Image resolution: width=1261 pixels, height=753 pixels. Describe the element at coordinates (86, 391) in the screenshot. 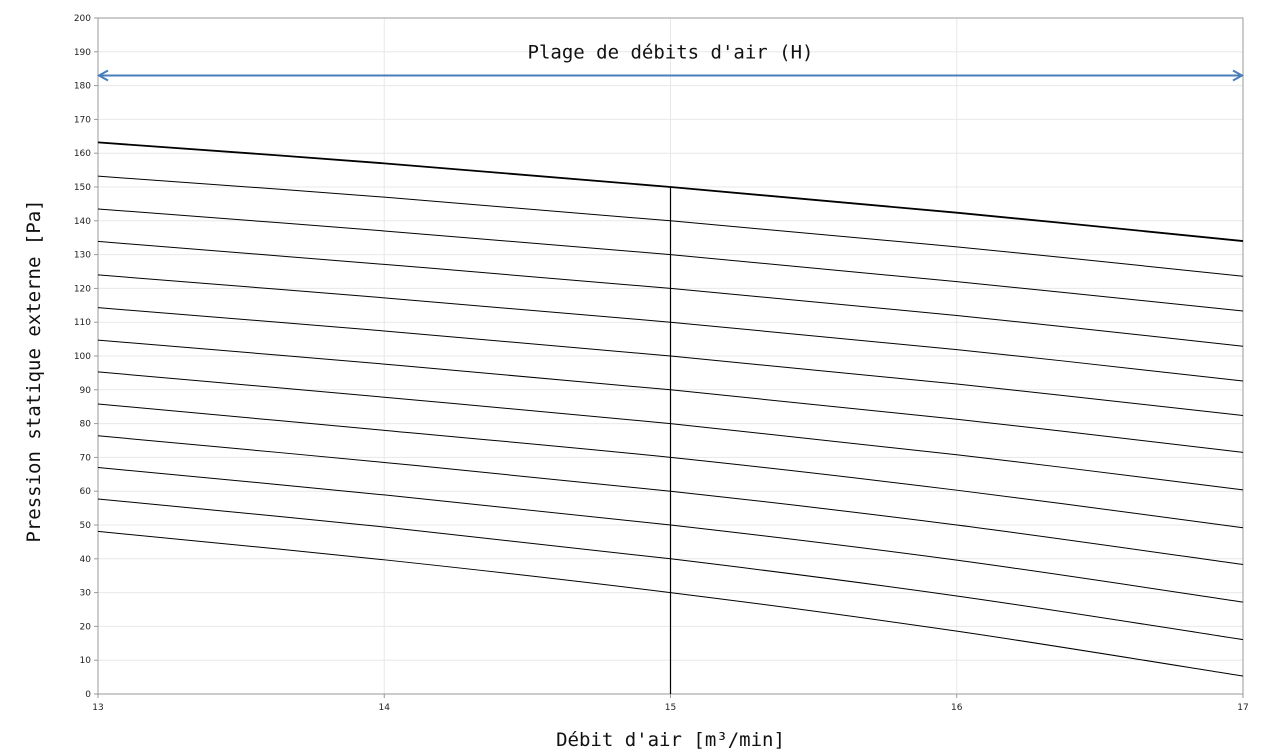

I see `y-tick-label: 90` at that location.